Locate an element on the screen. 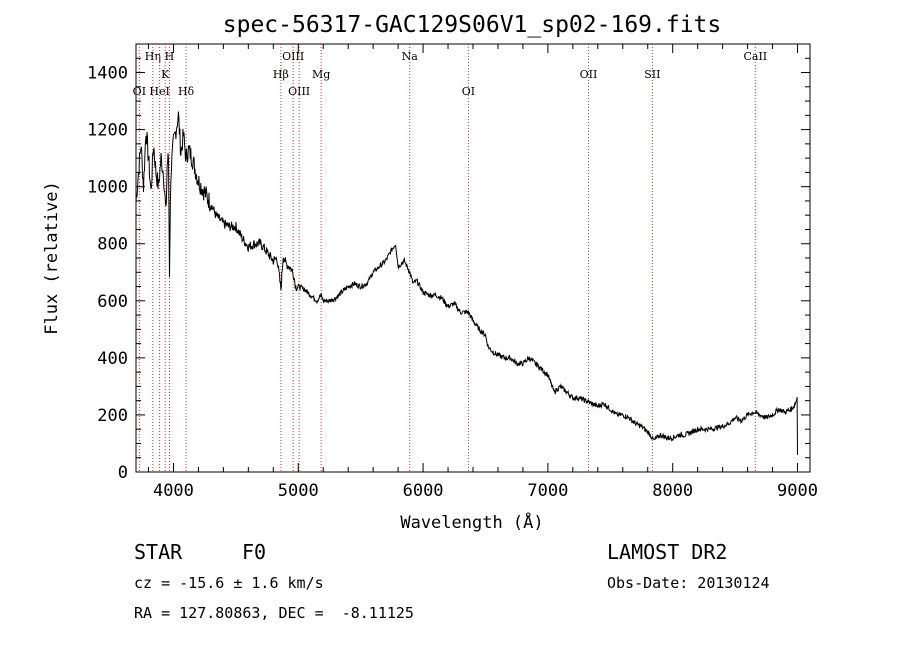 This screenshot has height=649, width=900. y-tick-label: 200 is located at coordinates (112, 416).